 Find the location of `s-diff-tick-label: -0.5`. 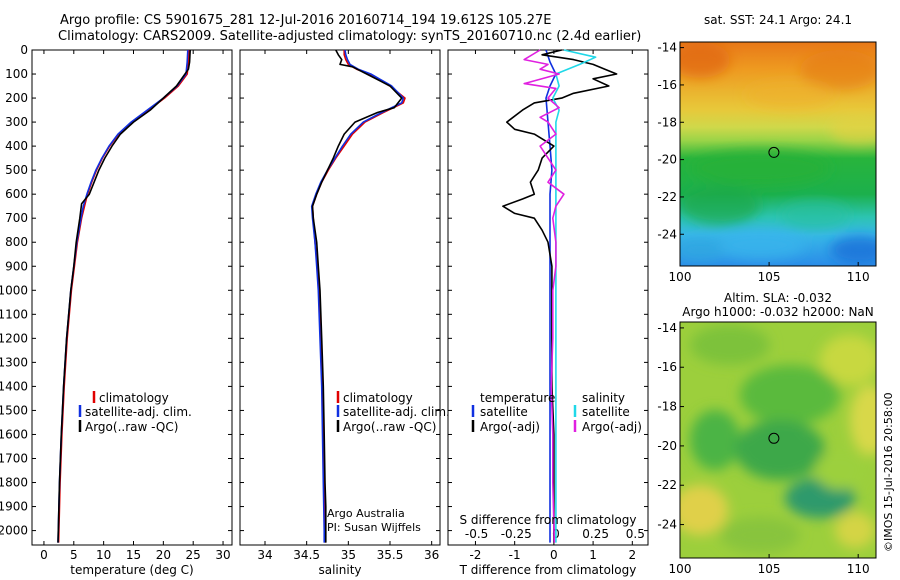

s-diff-tick-label: -0.5 is located at coordinates (476, 534).